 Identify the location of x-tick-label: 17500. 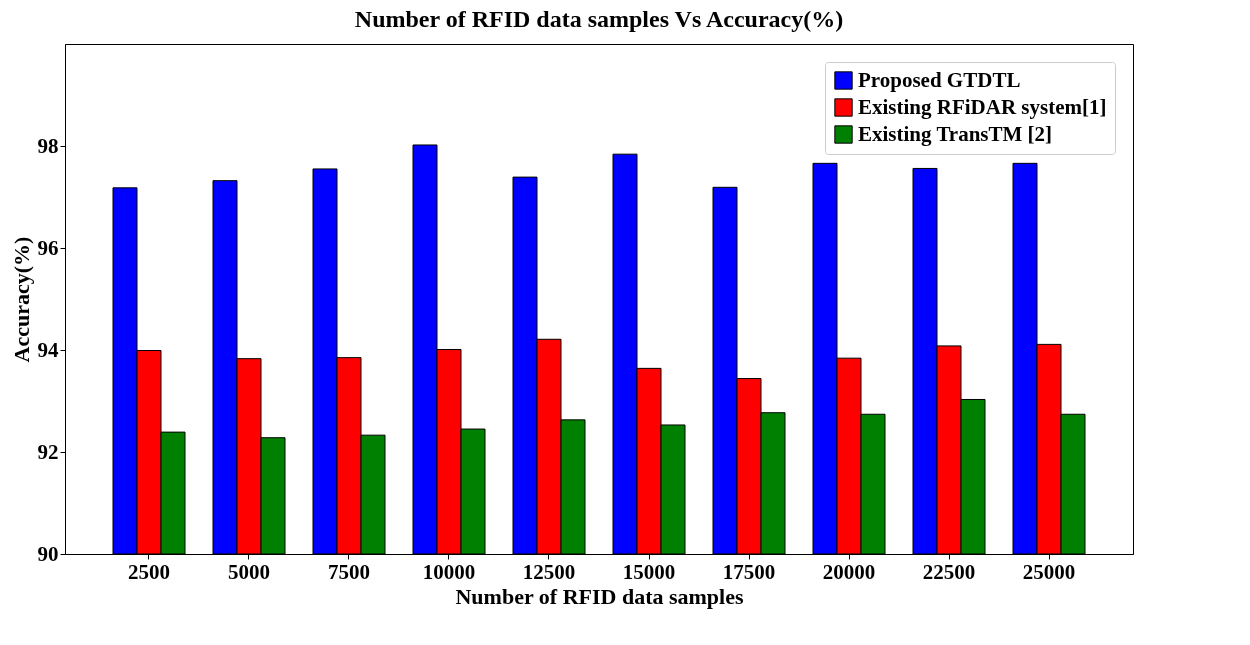
(749, 571).